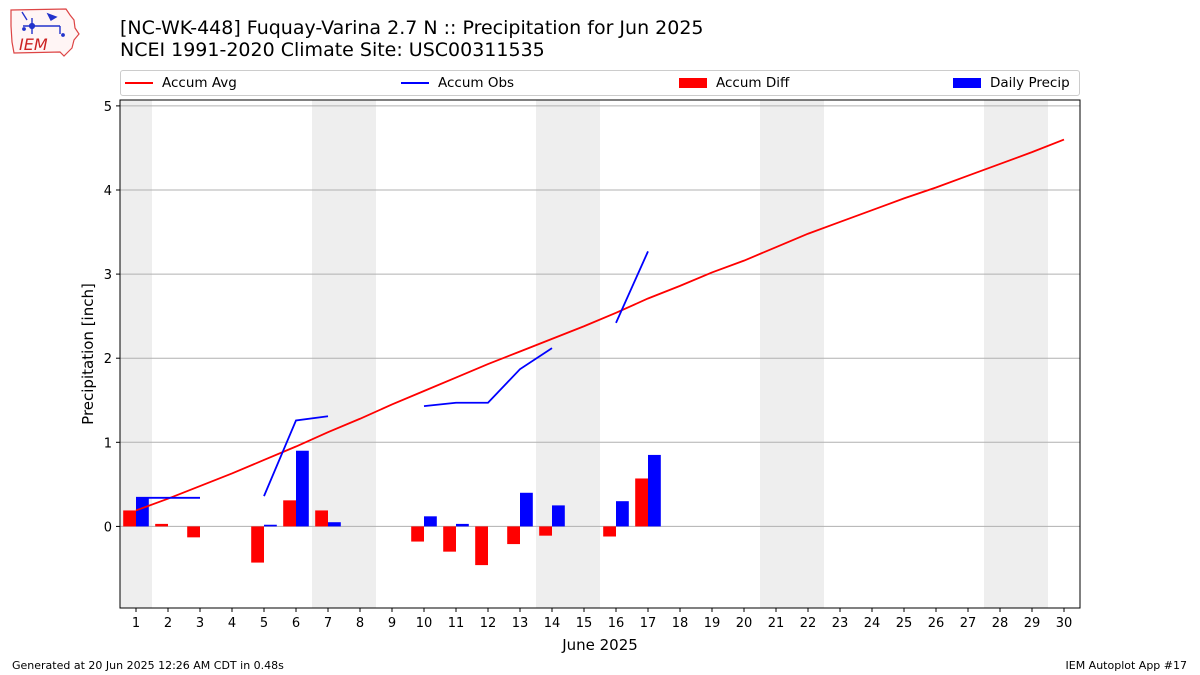  I want to click on weather-station-icon, so click(43, 24).